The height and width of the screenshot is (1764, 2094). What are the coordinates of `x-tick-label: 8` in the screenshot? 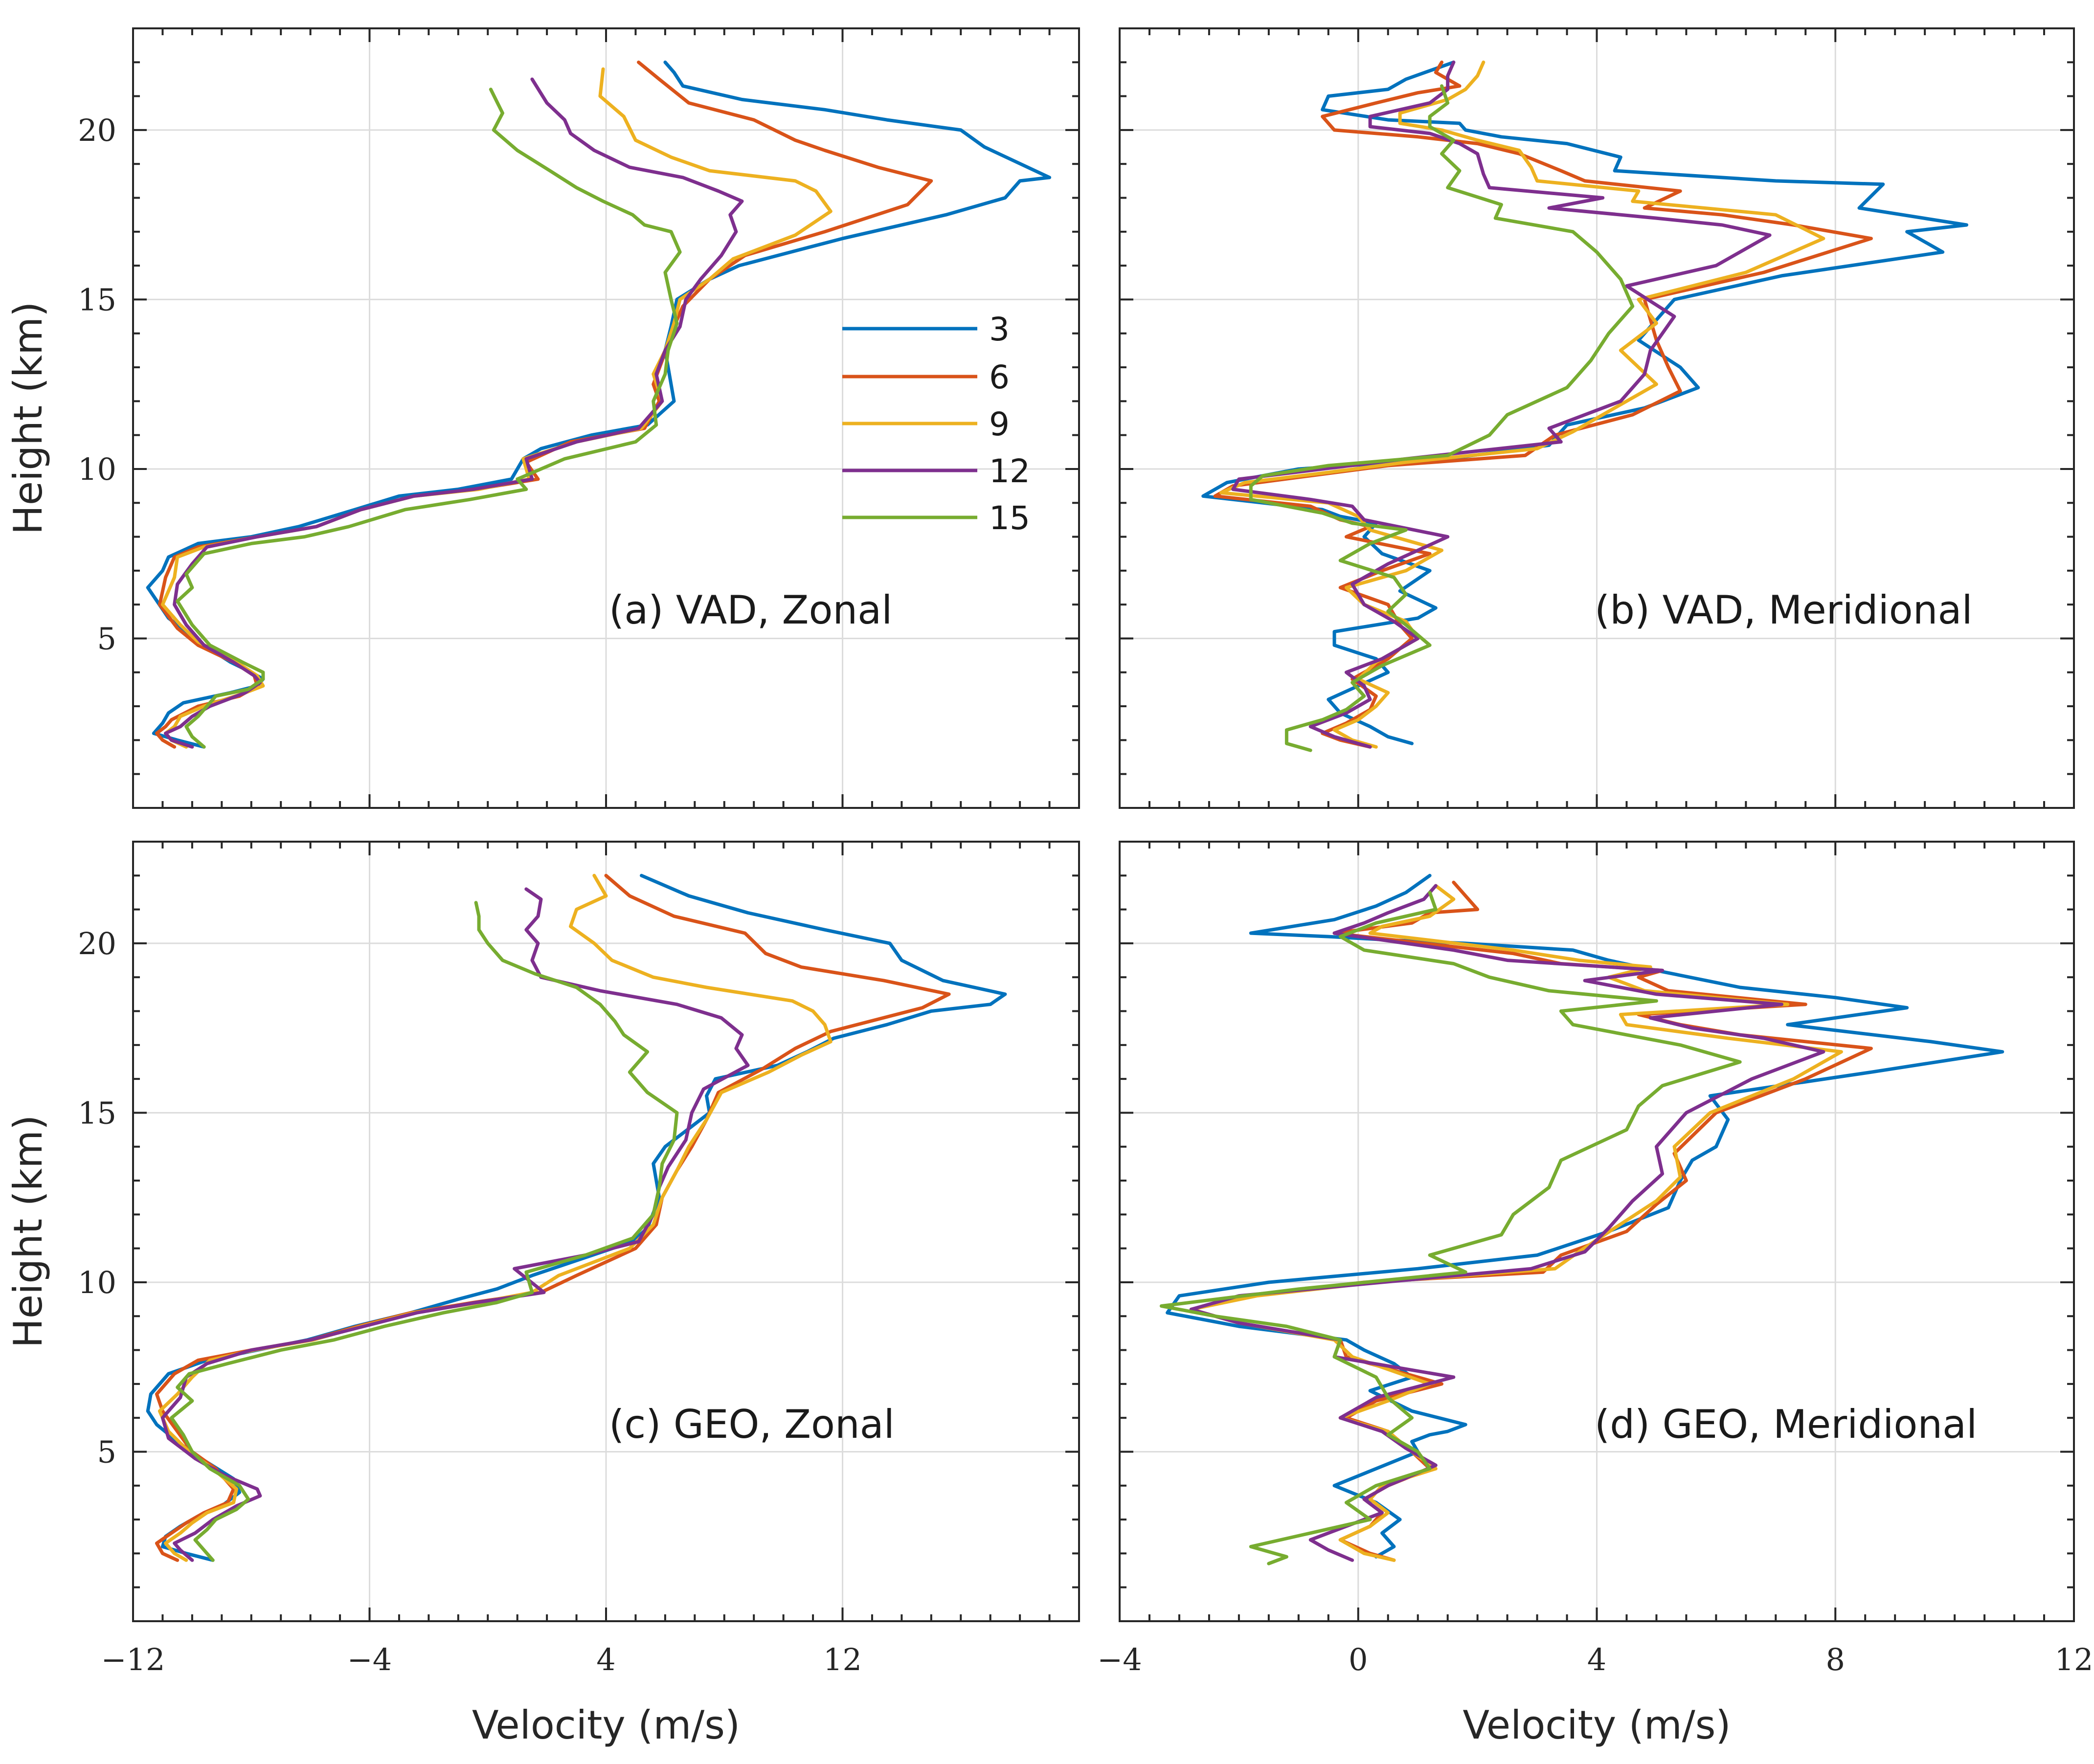 It's located at (1835, 1659).